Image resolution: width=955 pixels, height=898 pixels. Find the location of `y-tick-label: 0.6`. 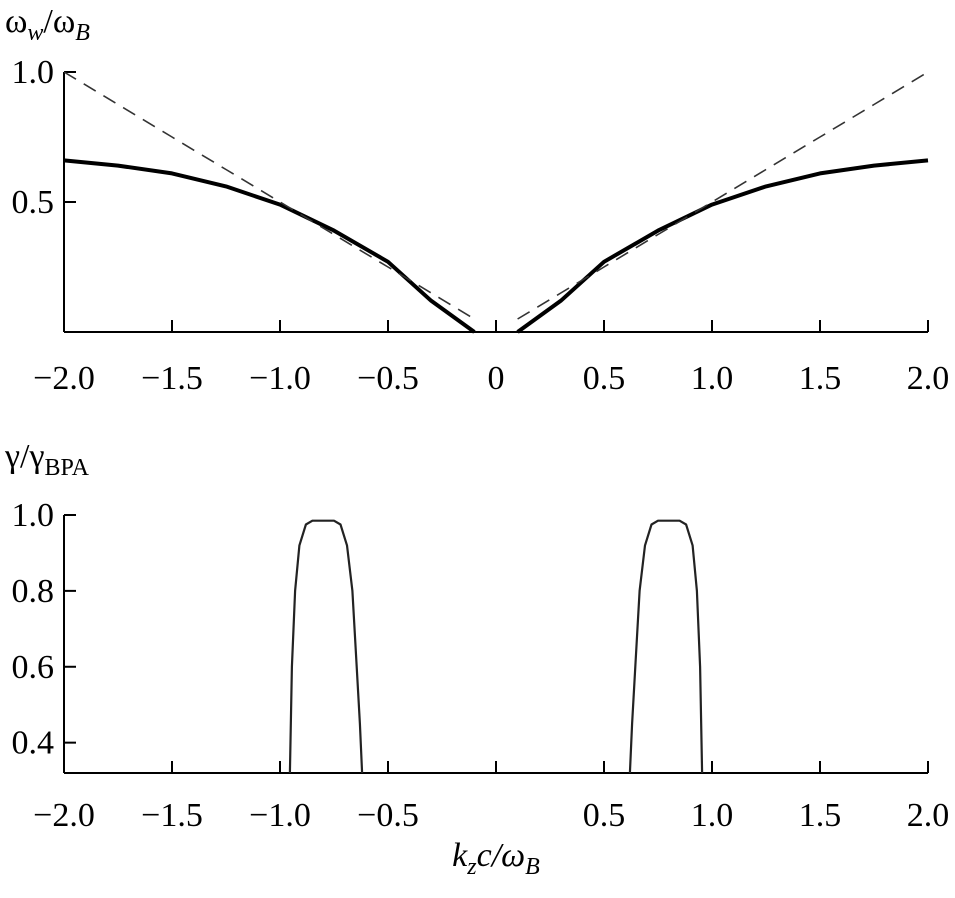

y-tick-label: 0.6 is located at coordinates (33, 667).